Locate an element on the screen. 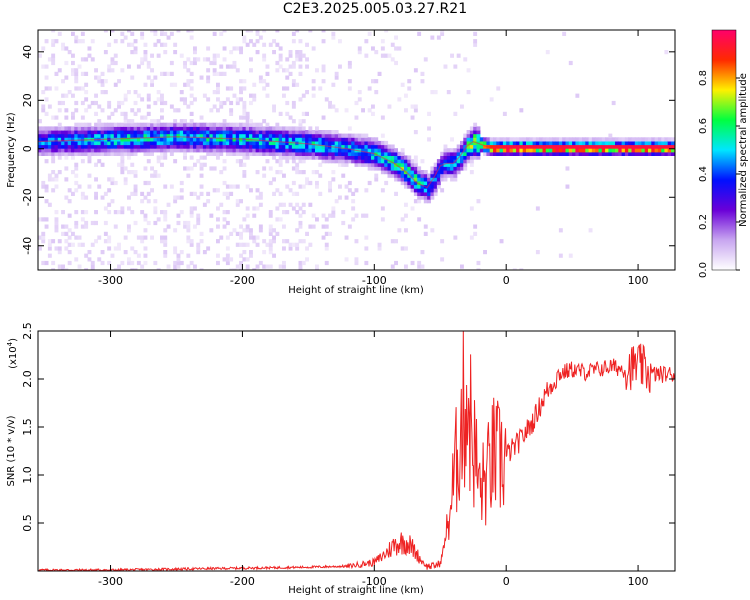  spectrogram-y-label: Frequency (Hz) is located at coordinates (11, 150).